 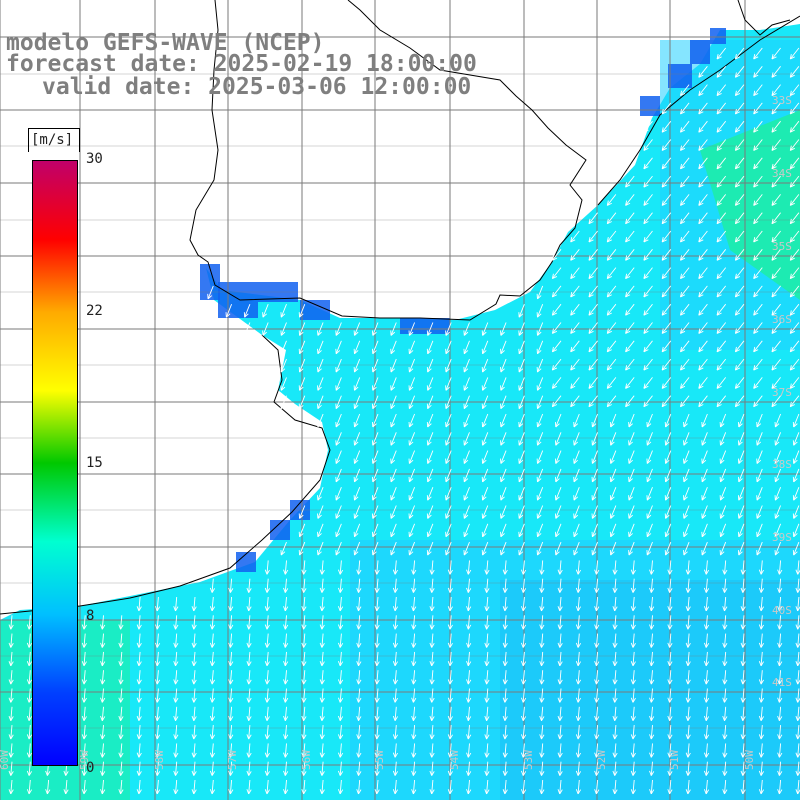 I want to click on coastline-lagoon, so click(x=764, y=18).